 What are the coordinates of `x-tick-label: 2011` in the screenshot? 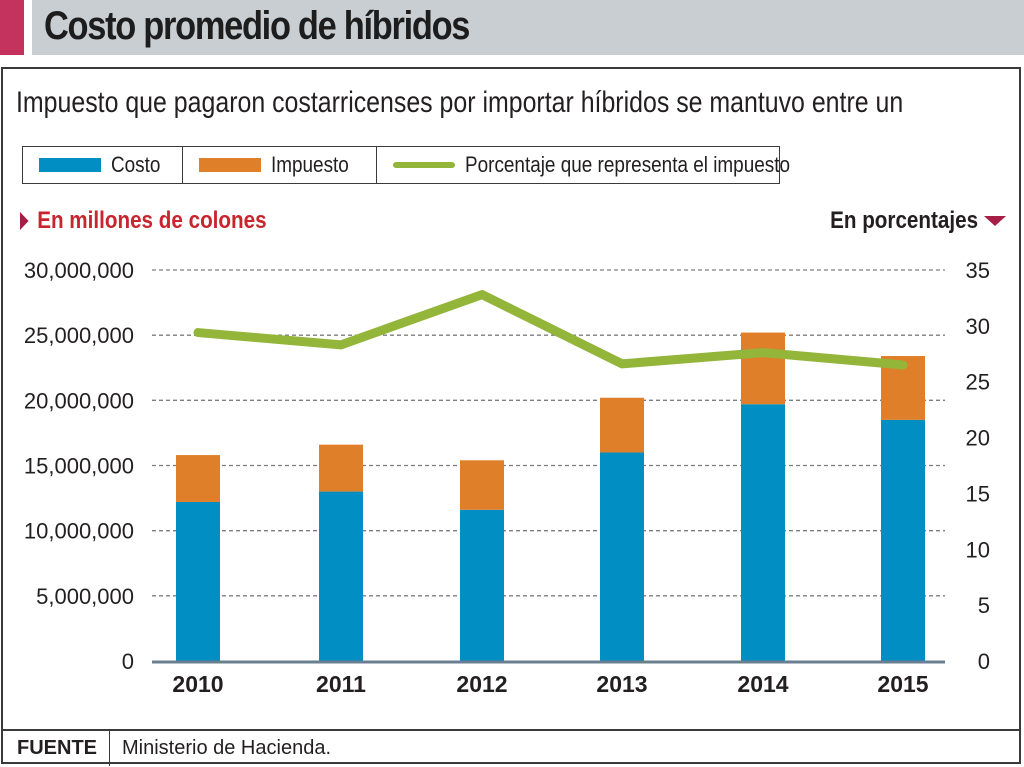 It's located at (341, 684).